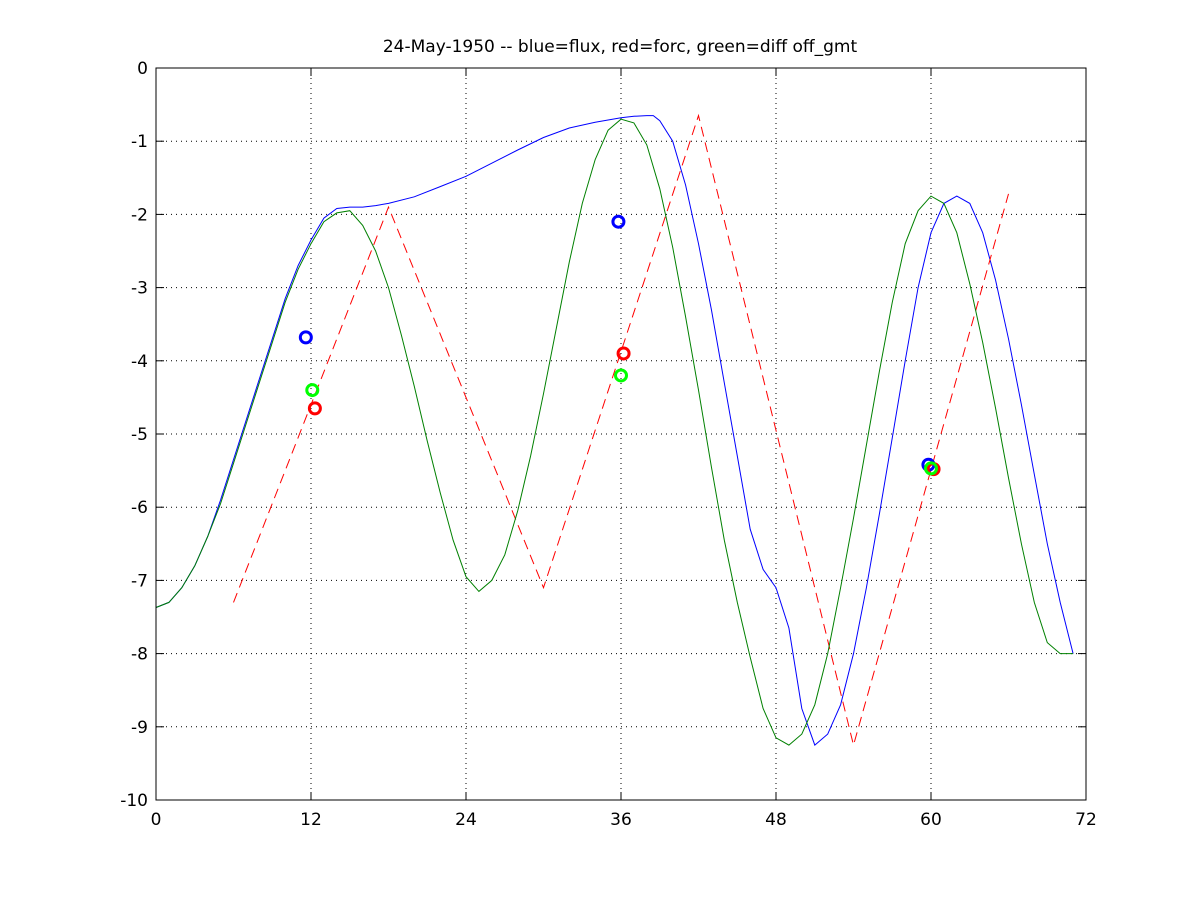 The image size is (1200, 900). I want to click on x-tick-label: 24, so click(466, 820).